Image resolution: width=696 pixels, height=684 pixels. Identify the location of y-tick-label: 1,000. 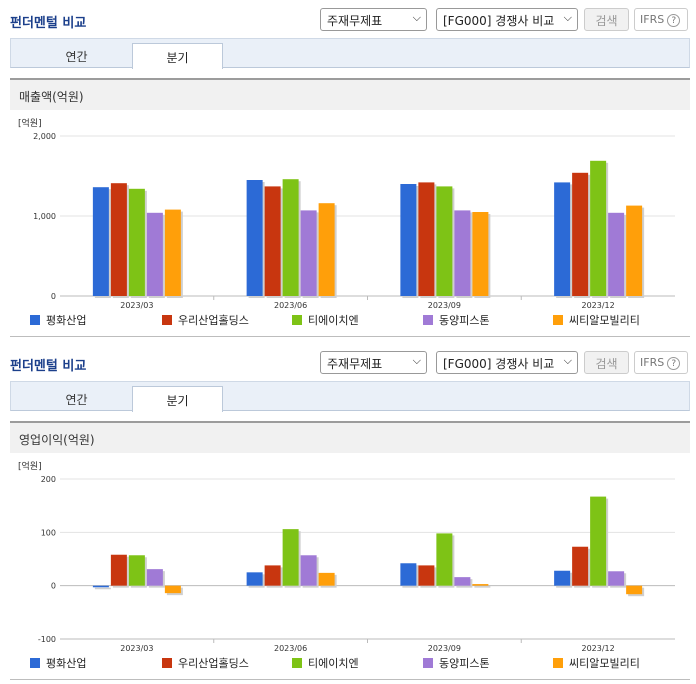
(44, 216).